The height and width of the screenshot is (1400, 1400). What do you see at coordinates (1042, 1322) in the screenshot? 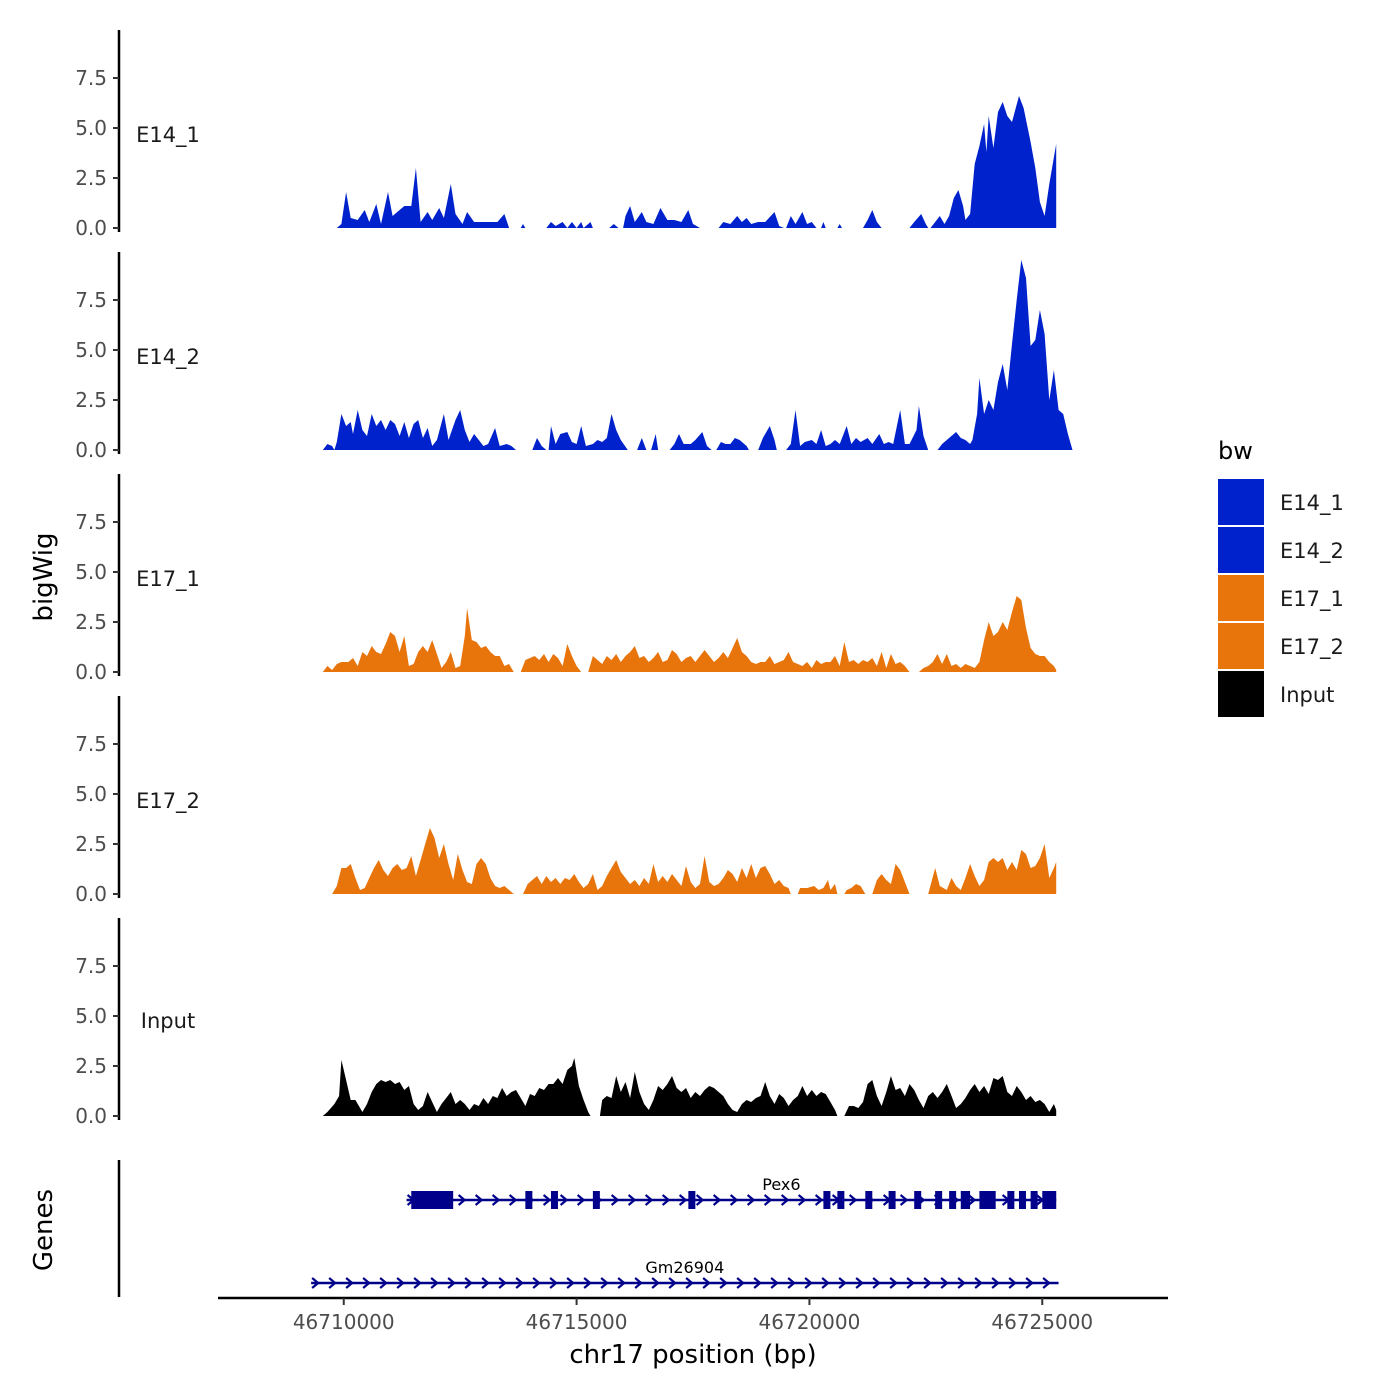
I see `x-tick-label: 46725000` at bounding box center [1042, 1322].